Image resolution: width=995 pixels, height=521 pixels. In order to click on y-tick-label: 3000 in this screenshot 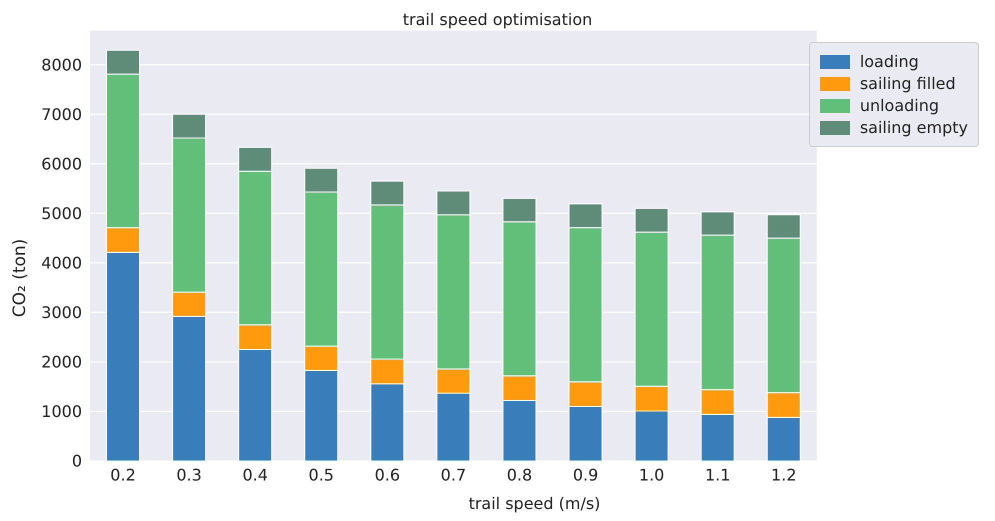, I will do `click(61, 312)`.